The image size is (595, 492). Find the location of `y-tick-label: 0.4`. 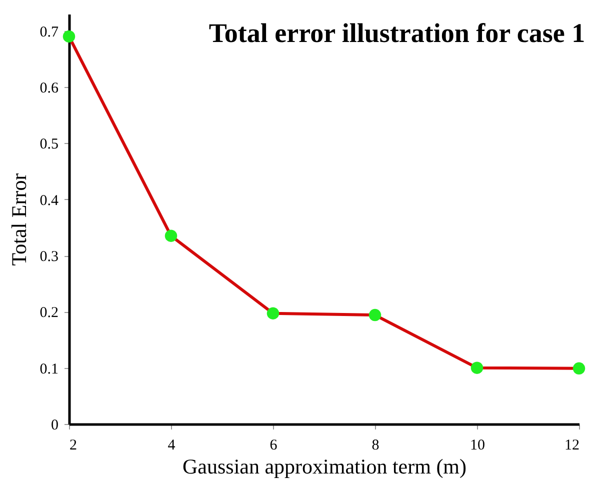

y-tick-label: 0.4 is located at coordinates (49, 200).